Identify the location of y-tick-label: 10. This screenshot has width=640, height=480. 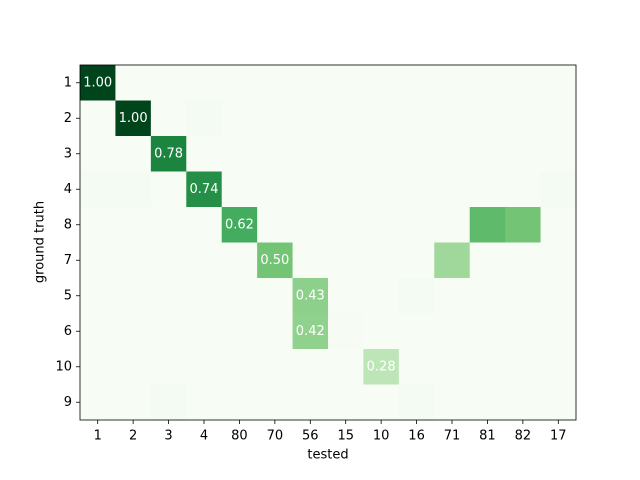
(63, 366).